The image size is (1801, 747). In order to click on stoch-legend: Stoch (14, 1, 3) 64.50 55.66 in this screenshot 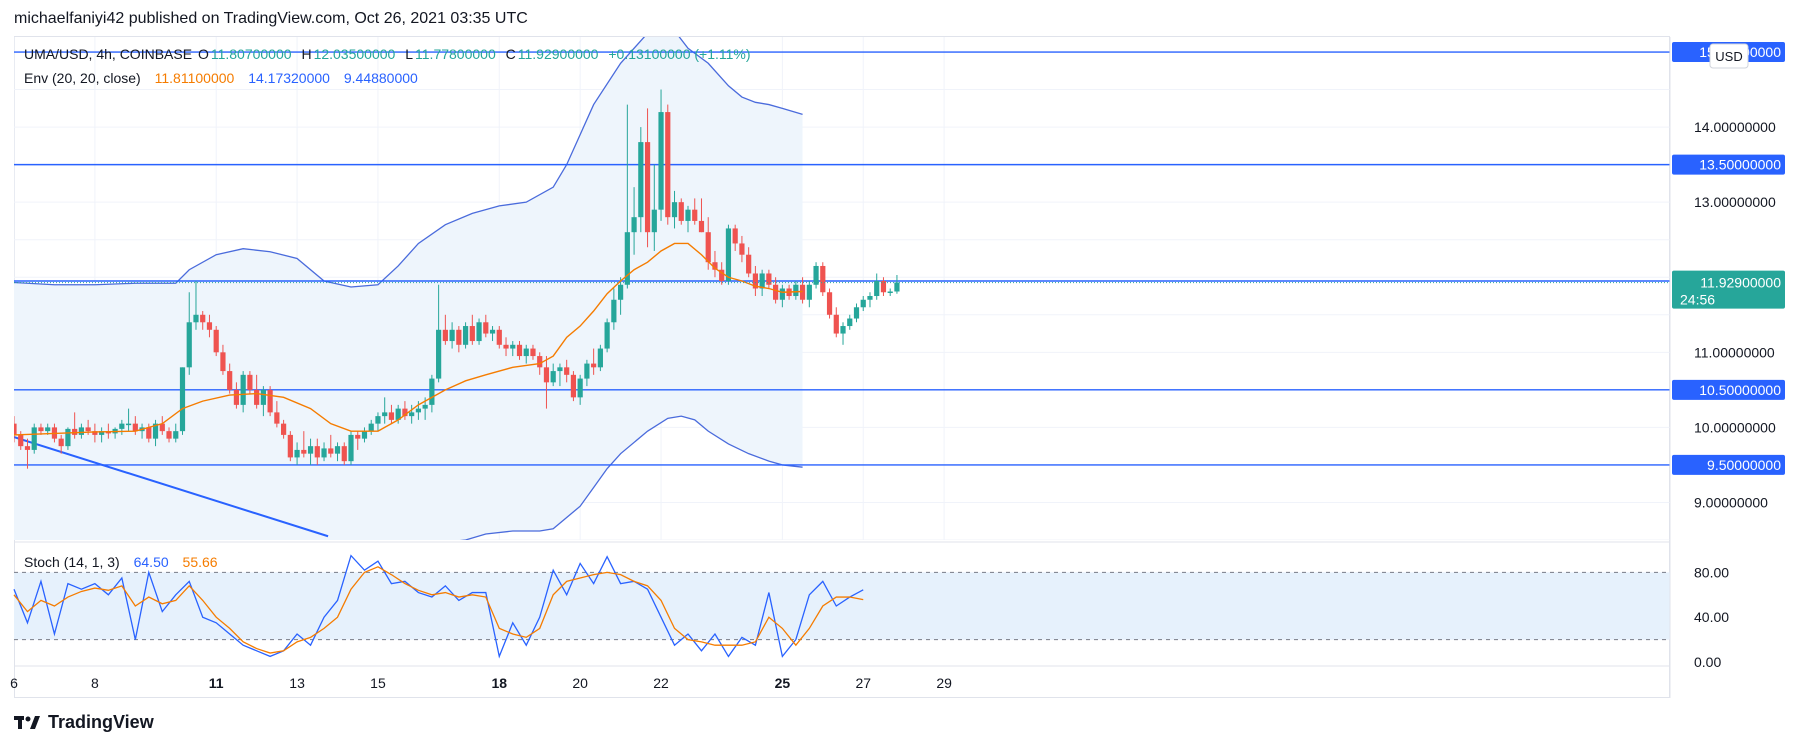, I will do `click(122, 562)`.